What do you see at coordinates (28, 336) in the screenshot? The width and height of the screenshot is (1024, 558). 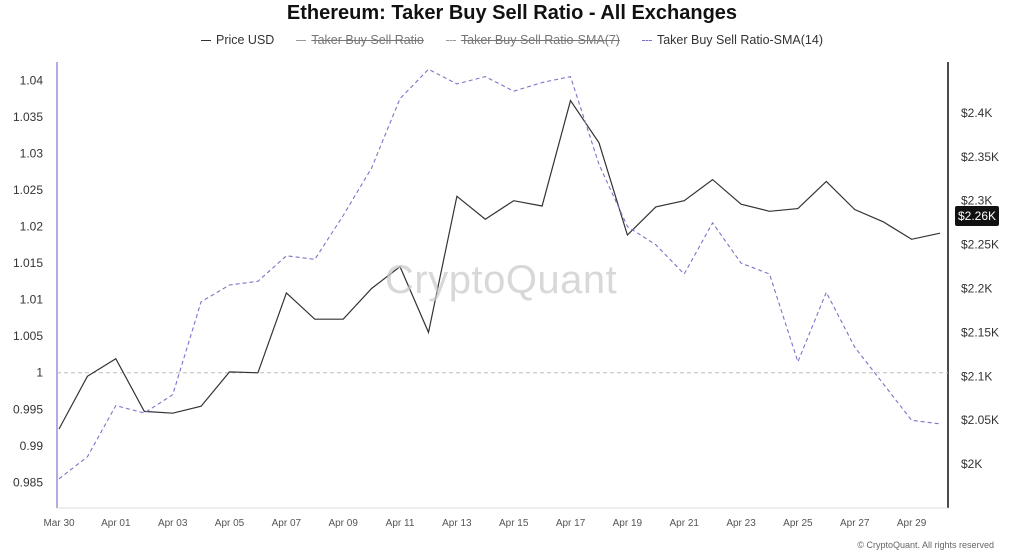 I see `left-tick-label: 1.005` at bounding box center [28, 336].